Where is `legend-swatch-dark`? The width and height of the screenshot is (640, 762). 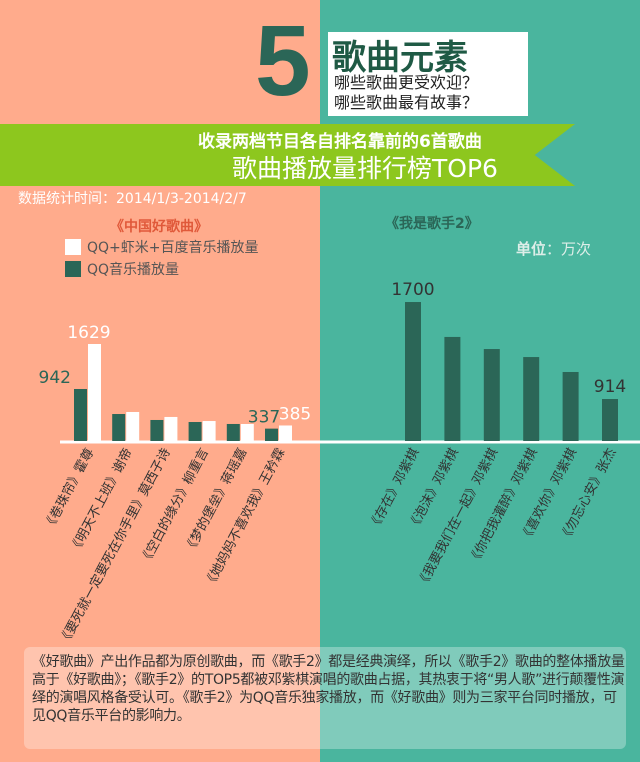 legend-swatch-dark is located at coordinates (73, 269).